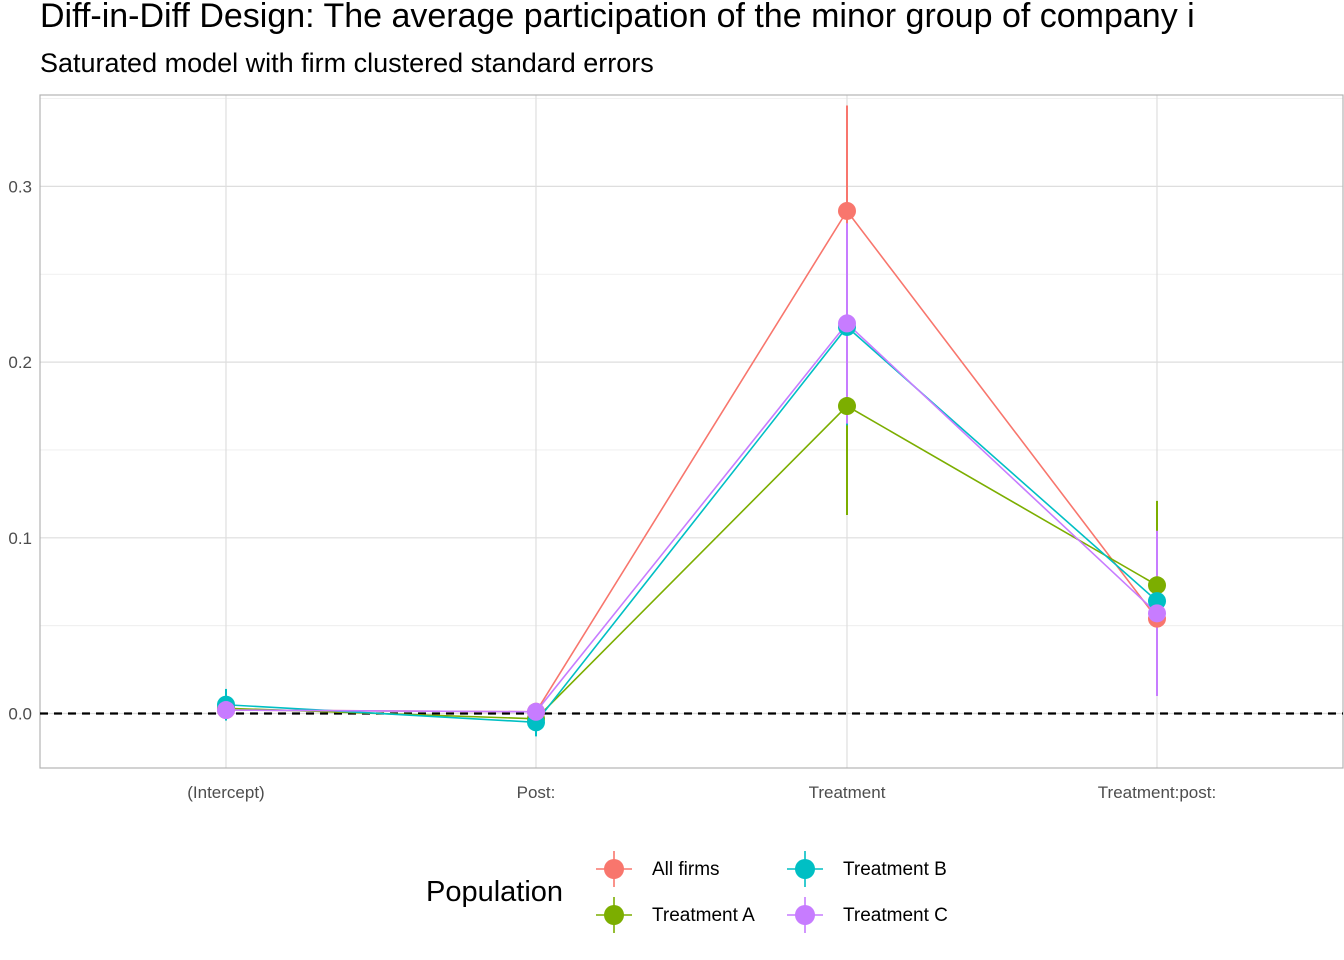 This screenshot has height=960, width=1344. Describe the element at coordinates (686, 869) in the screenshot. I see `legend-label-all-firms: All firms` at that location.